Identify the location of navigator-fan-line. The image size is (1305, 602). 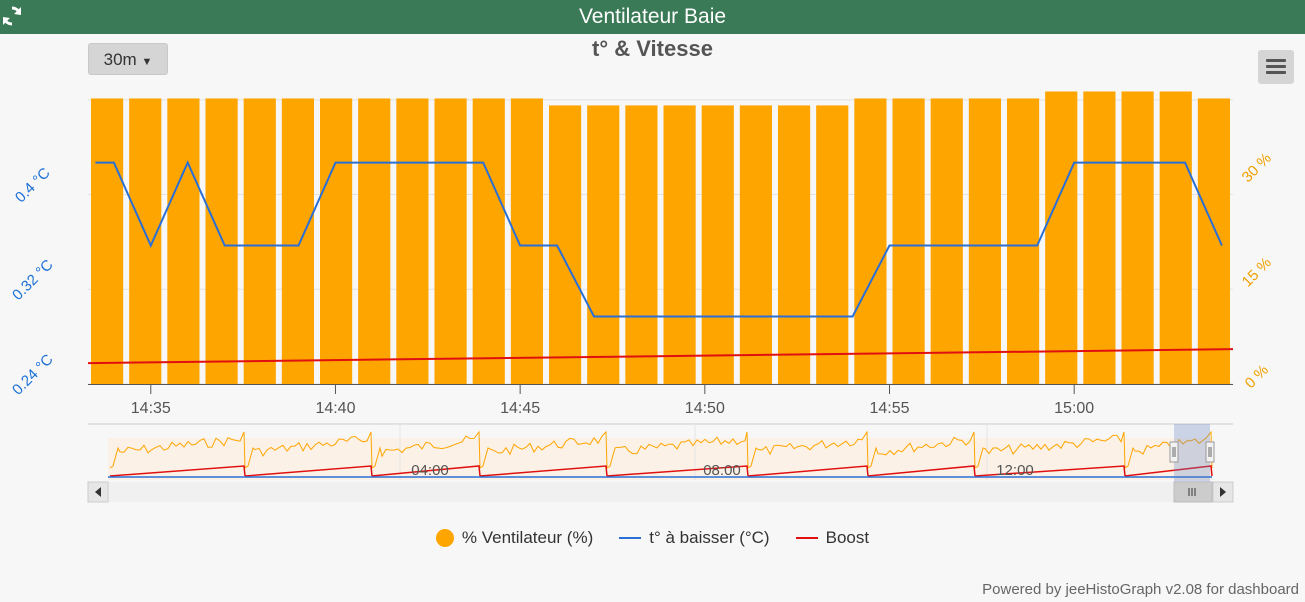
(661, 449).